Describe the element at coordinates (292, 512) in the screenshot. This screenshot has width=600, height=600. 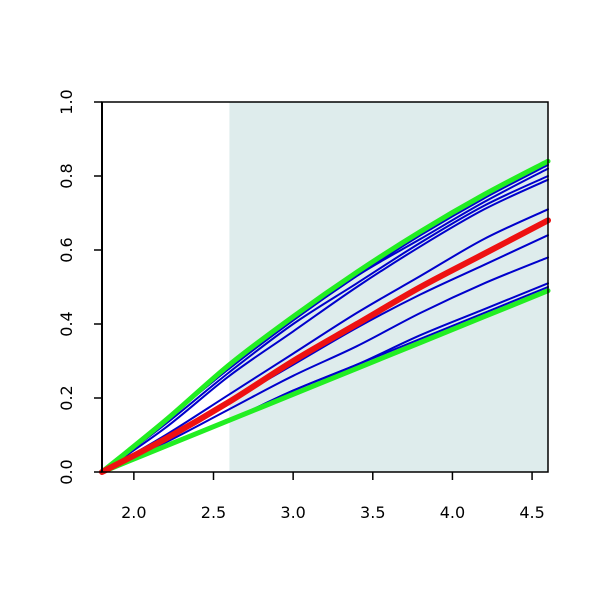
I see `x-tick-label: 3.0` at that location.